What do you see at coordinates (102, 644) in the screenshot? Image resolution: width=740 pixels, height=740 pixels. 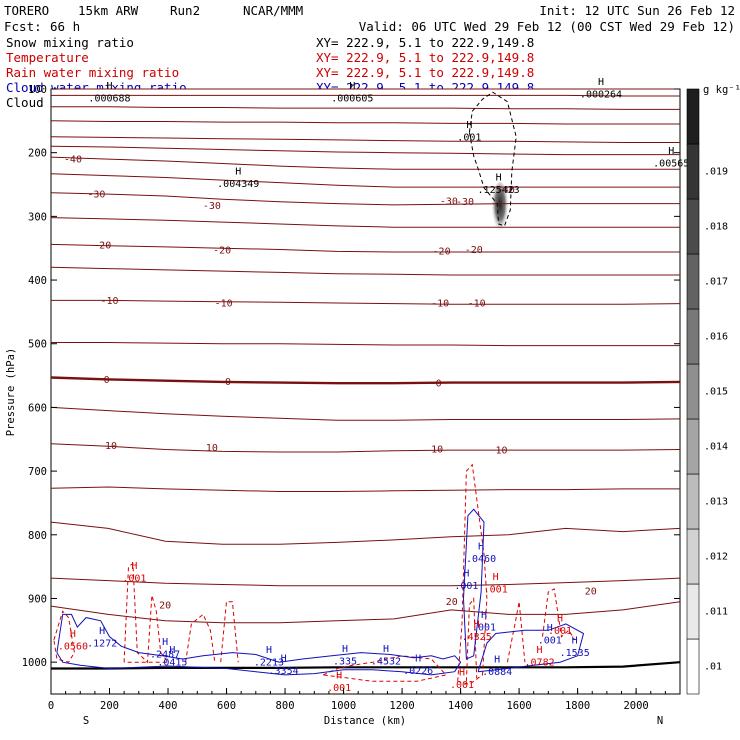 I see `cloud-water-label: .1272` at bounding box center [102, 644].